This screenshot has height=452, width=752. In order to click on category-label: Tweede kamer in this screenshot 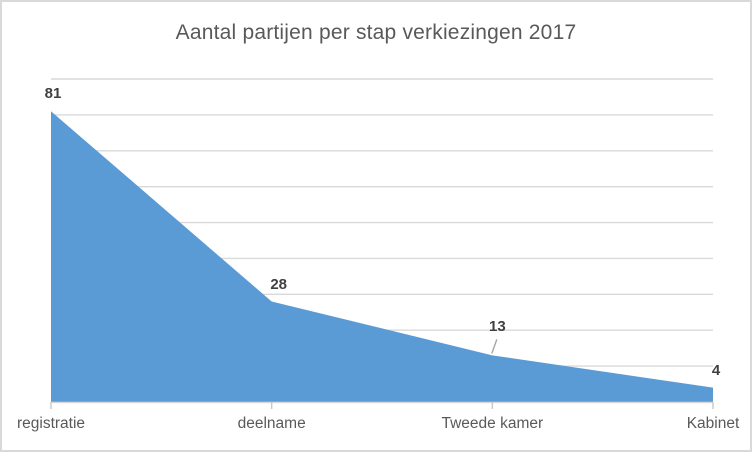, I will do `click(492, 423)`.